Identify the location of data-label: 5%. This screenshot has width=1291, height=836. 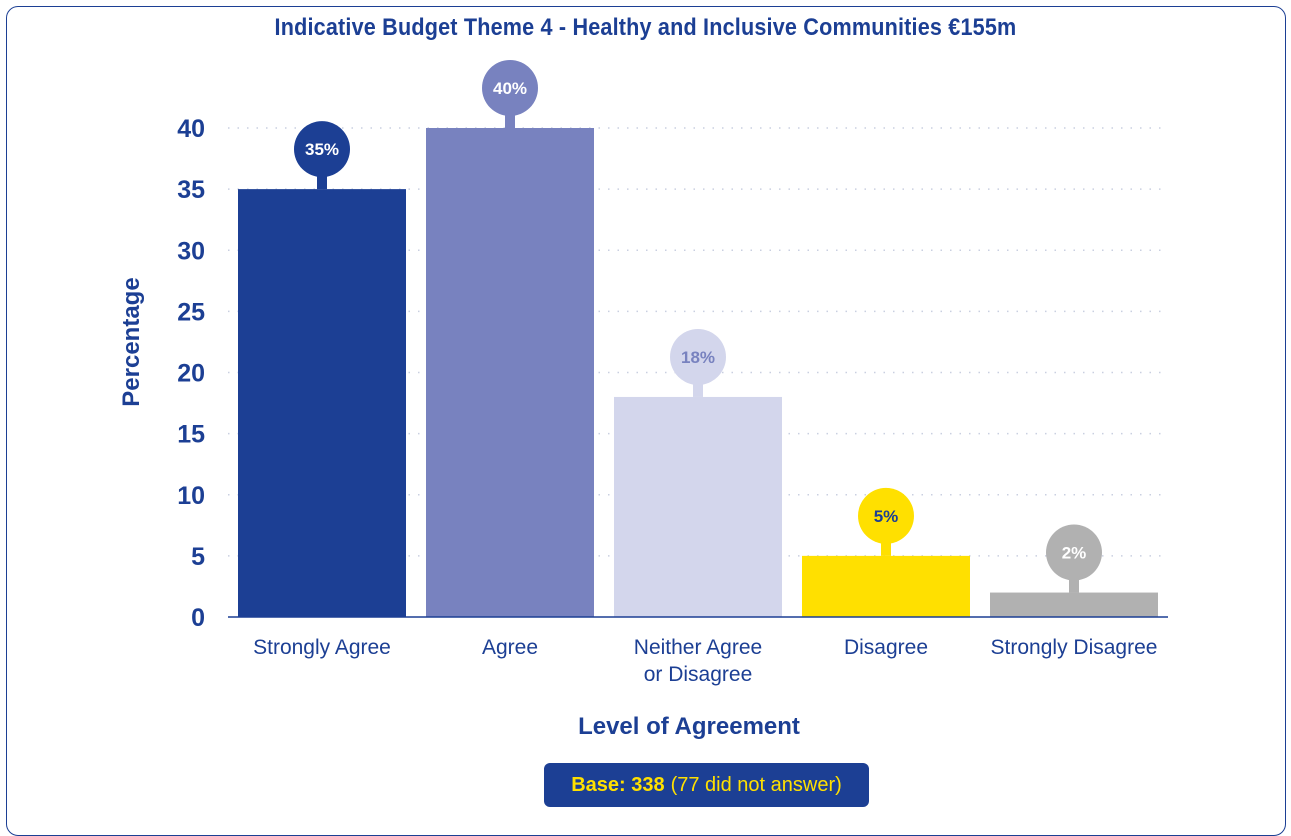
(886, 516).